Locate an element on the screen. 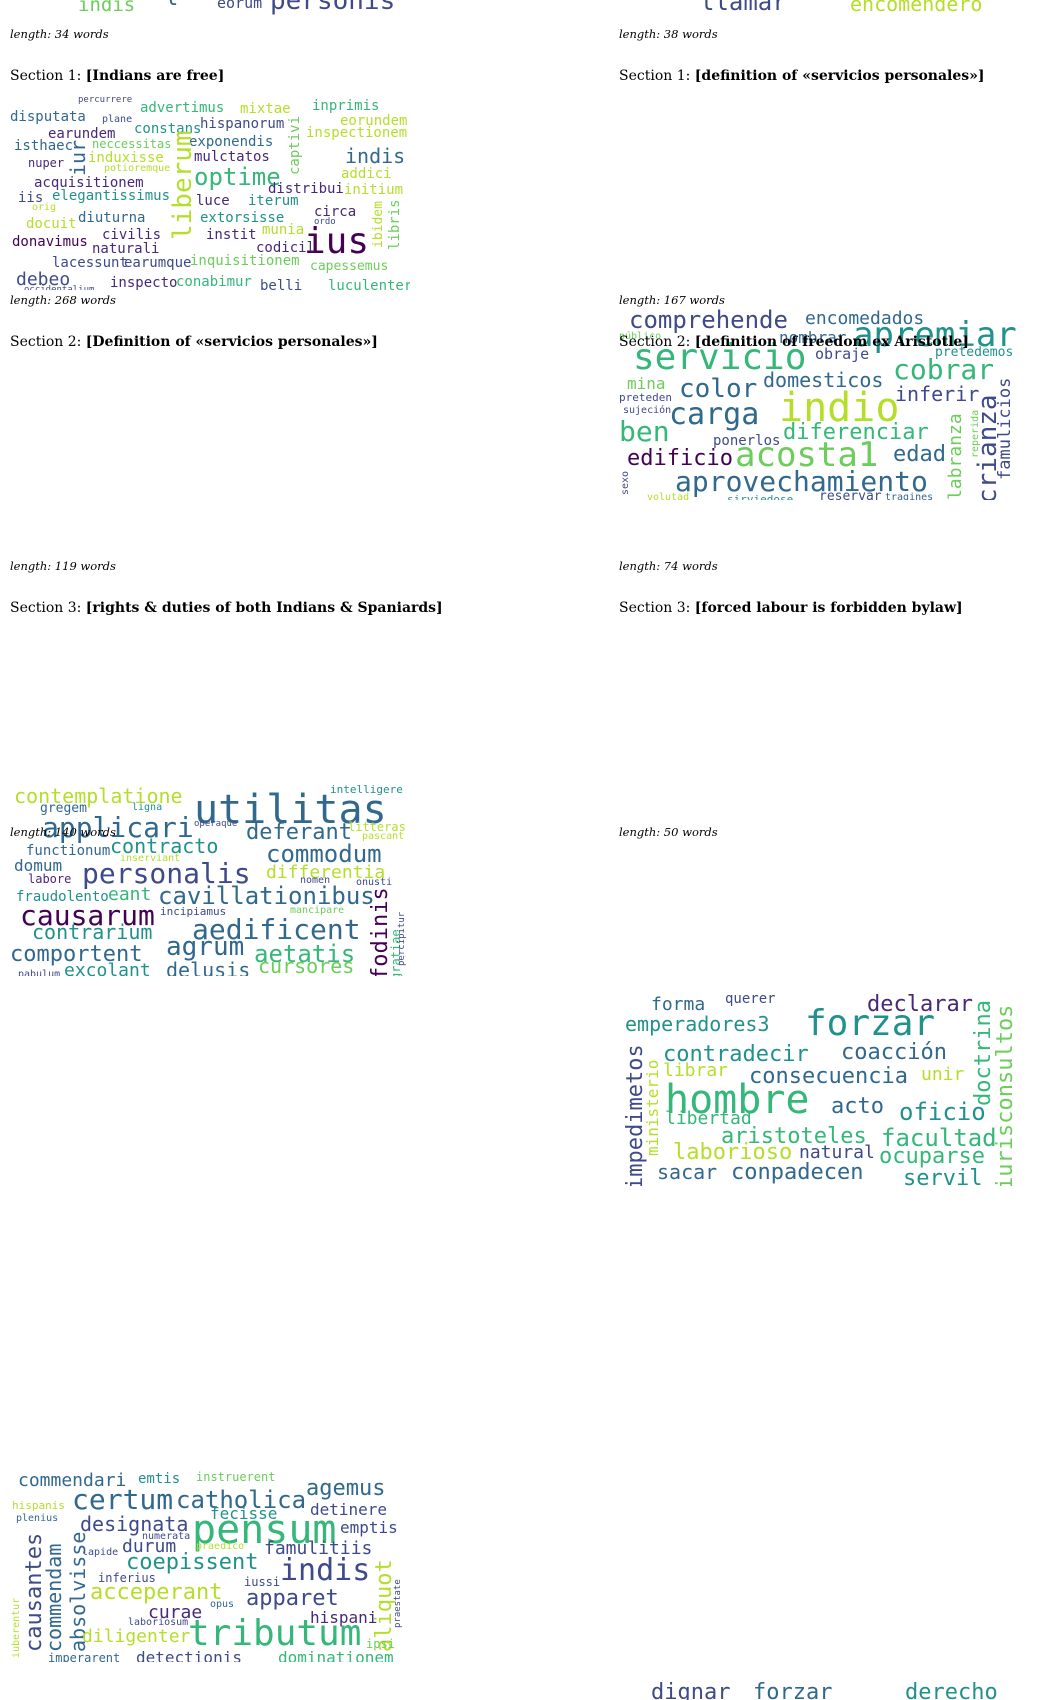  cloud-word: luculenter is located at coordinates (369, 284).